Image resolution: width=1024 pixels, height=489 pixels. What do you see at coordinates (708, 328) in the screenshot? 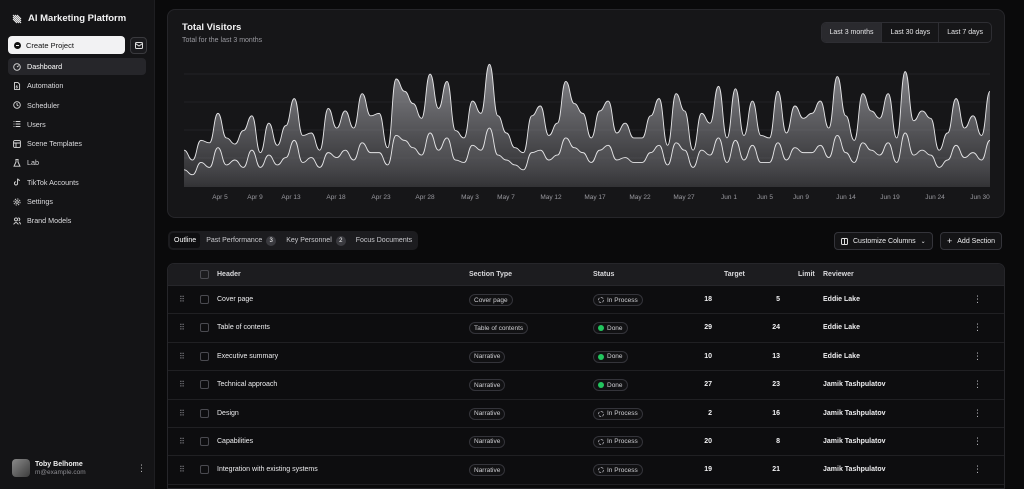
I see `target-value: 29` at bounding box center [708, 328].